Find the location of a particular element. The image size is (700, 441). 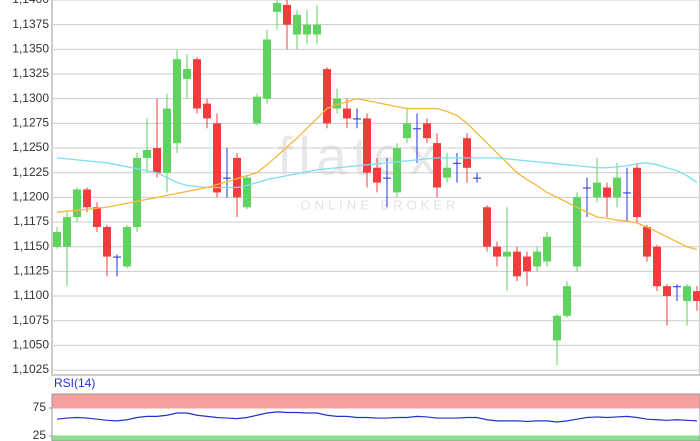

y-tick-label: 1,1075 is located at coordinates (30, 320).